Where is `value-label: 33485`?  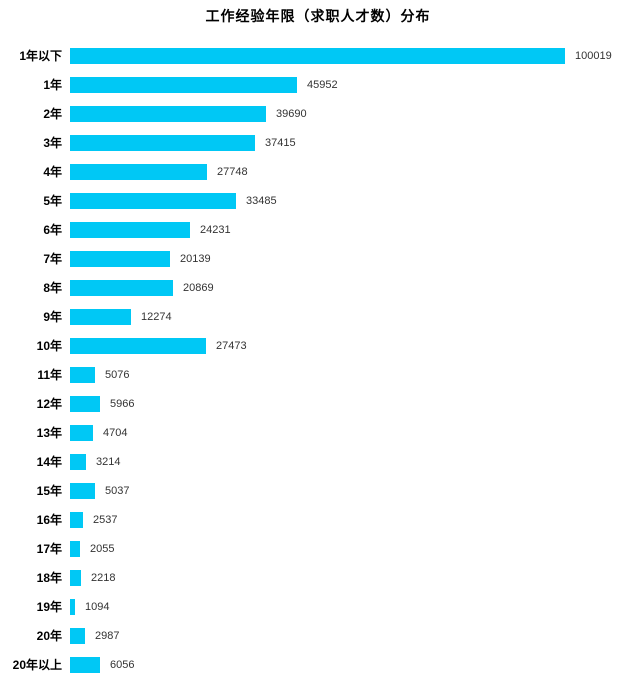 value-label: 33485 is located at coordinates (261, 200).